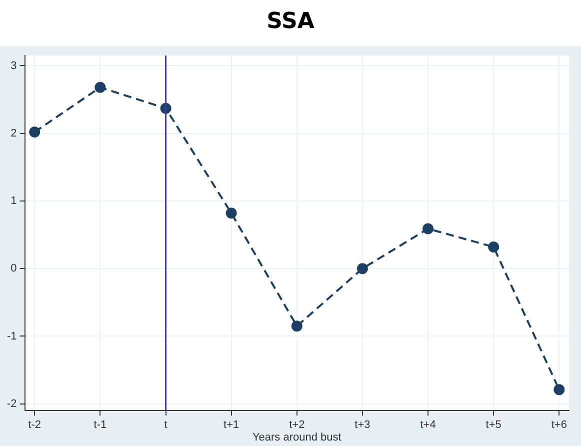 This screenshot has width=581, height=446. I want to click on x-tick-label: t+5, so click(494, 425).